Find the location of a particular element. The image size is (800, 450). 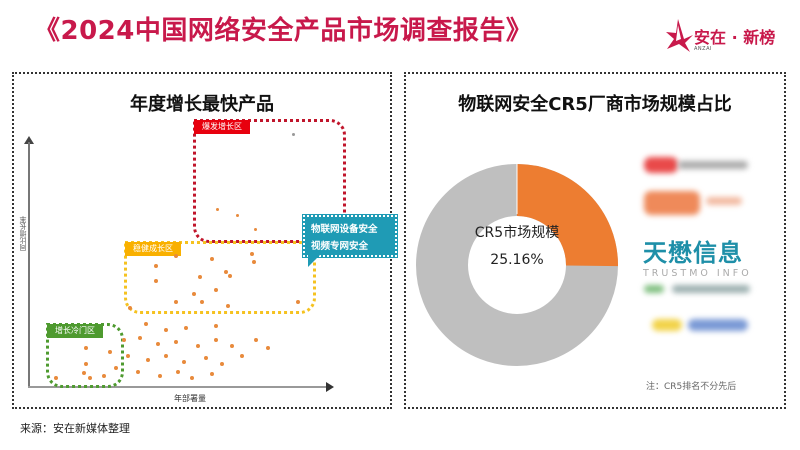

report-title: 《2024中国网络安全产品市场调查报告》 is located at coordinates (283, 31).